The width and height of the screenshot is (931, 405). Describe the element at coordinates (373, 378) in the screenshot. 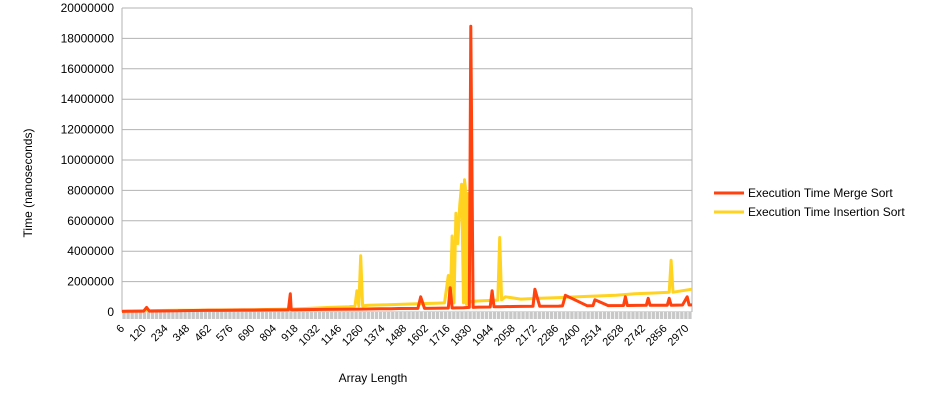

I see `x-axis-title: Array Length` at that location.